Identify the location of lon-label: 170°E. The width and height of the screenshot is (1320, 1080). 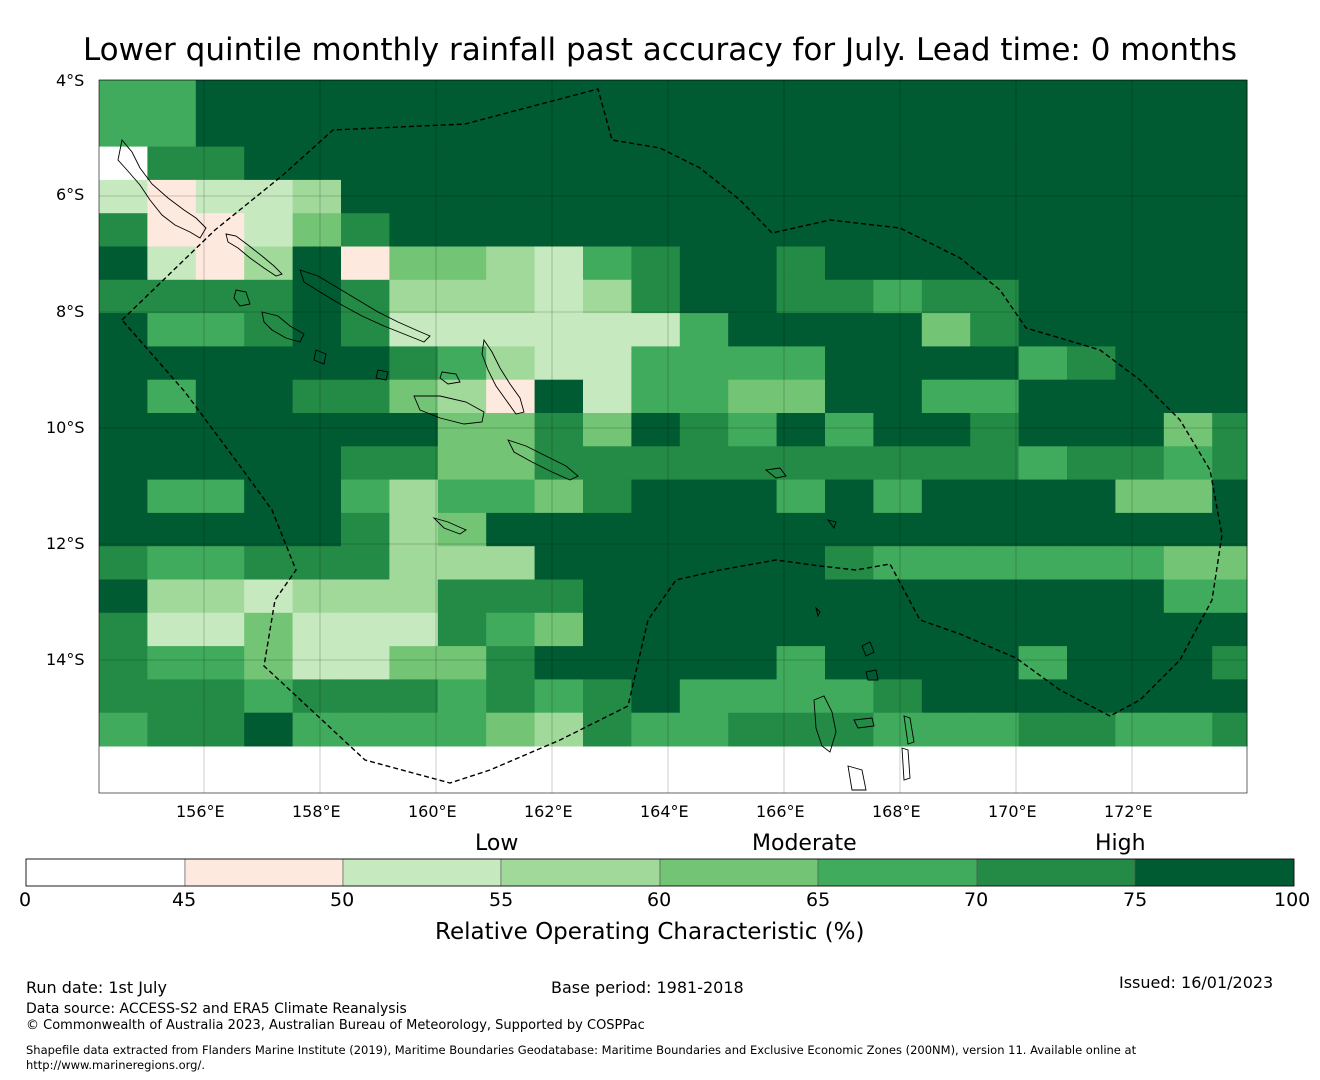
(1012, 811).